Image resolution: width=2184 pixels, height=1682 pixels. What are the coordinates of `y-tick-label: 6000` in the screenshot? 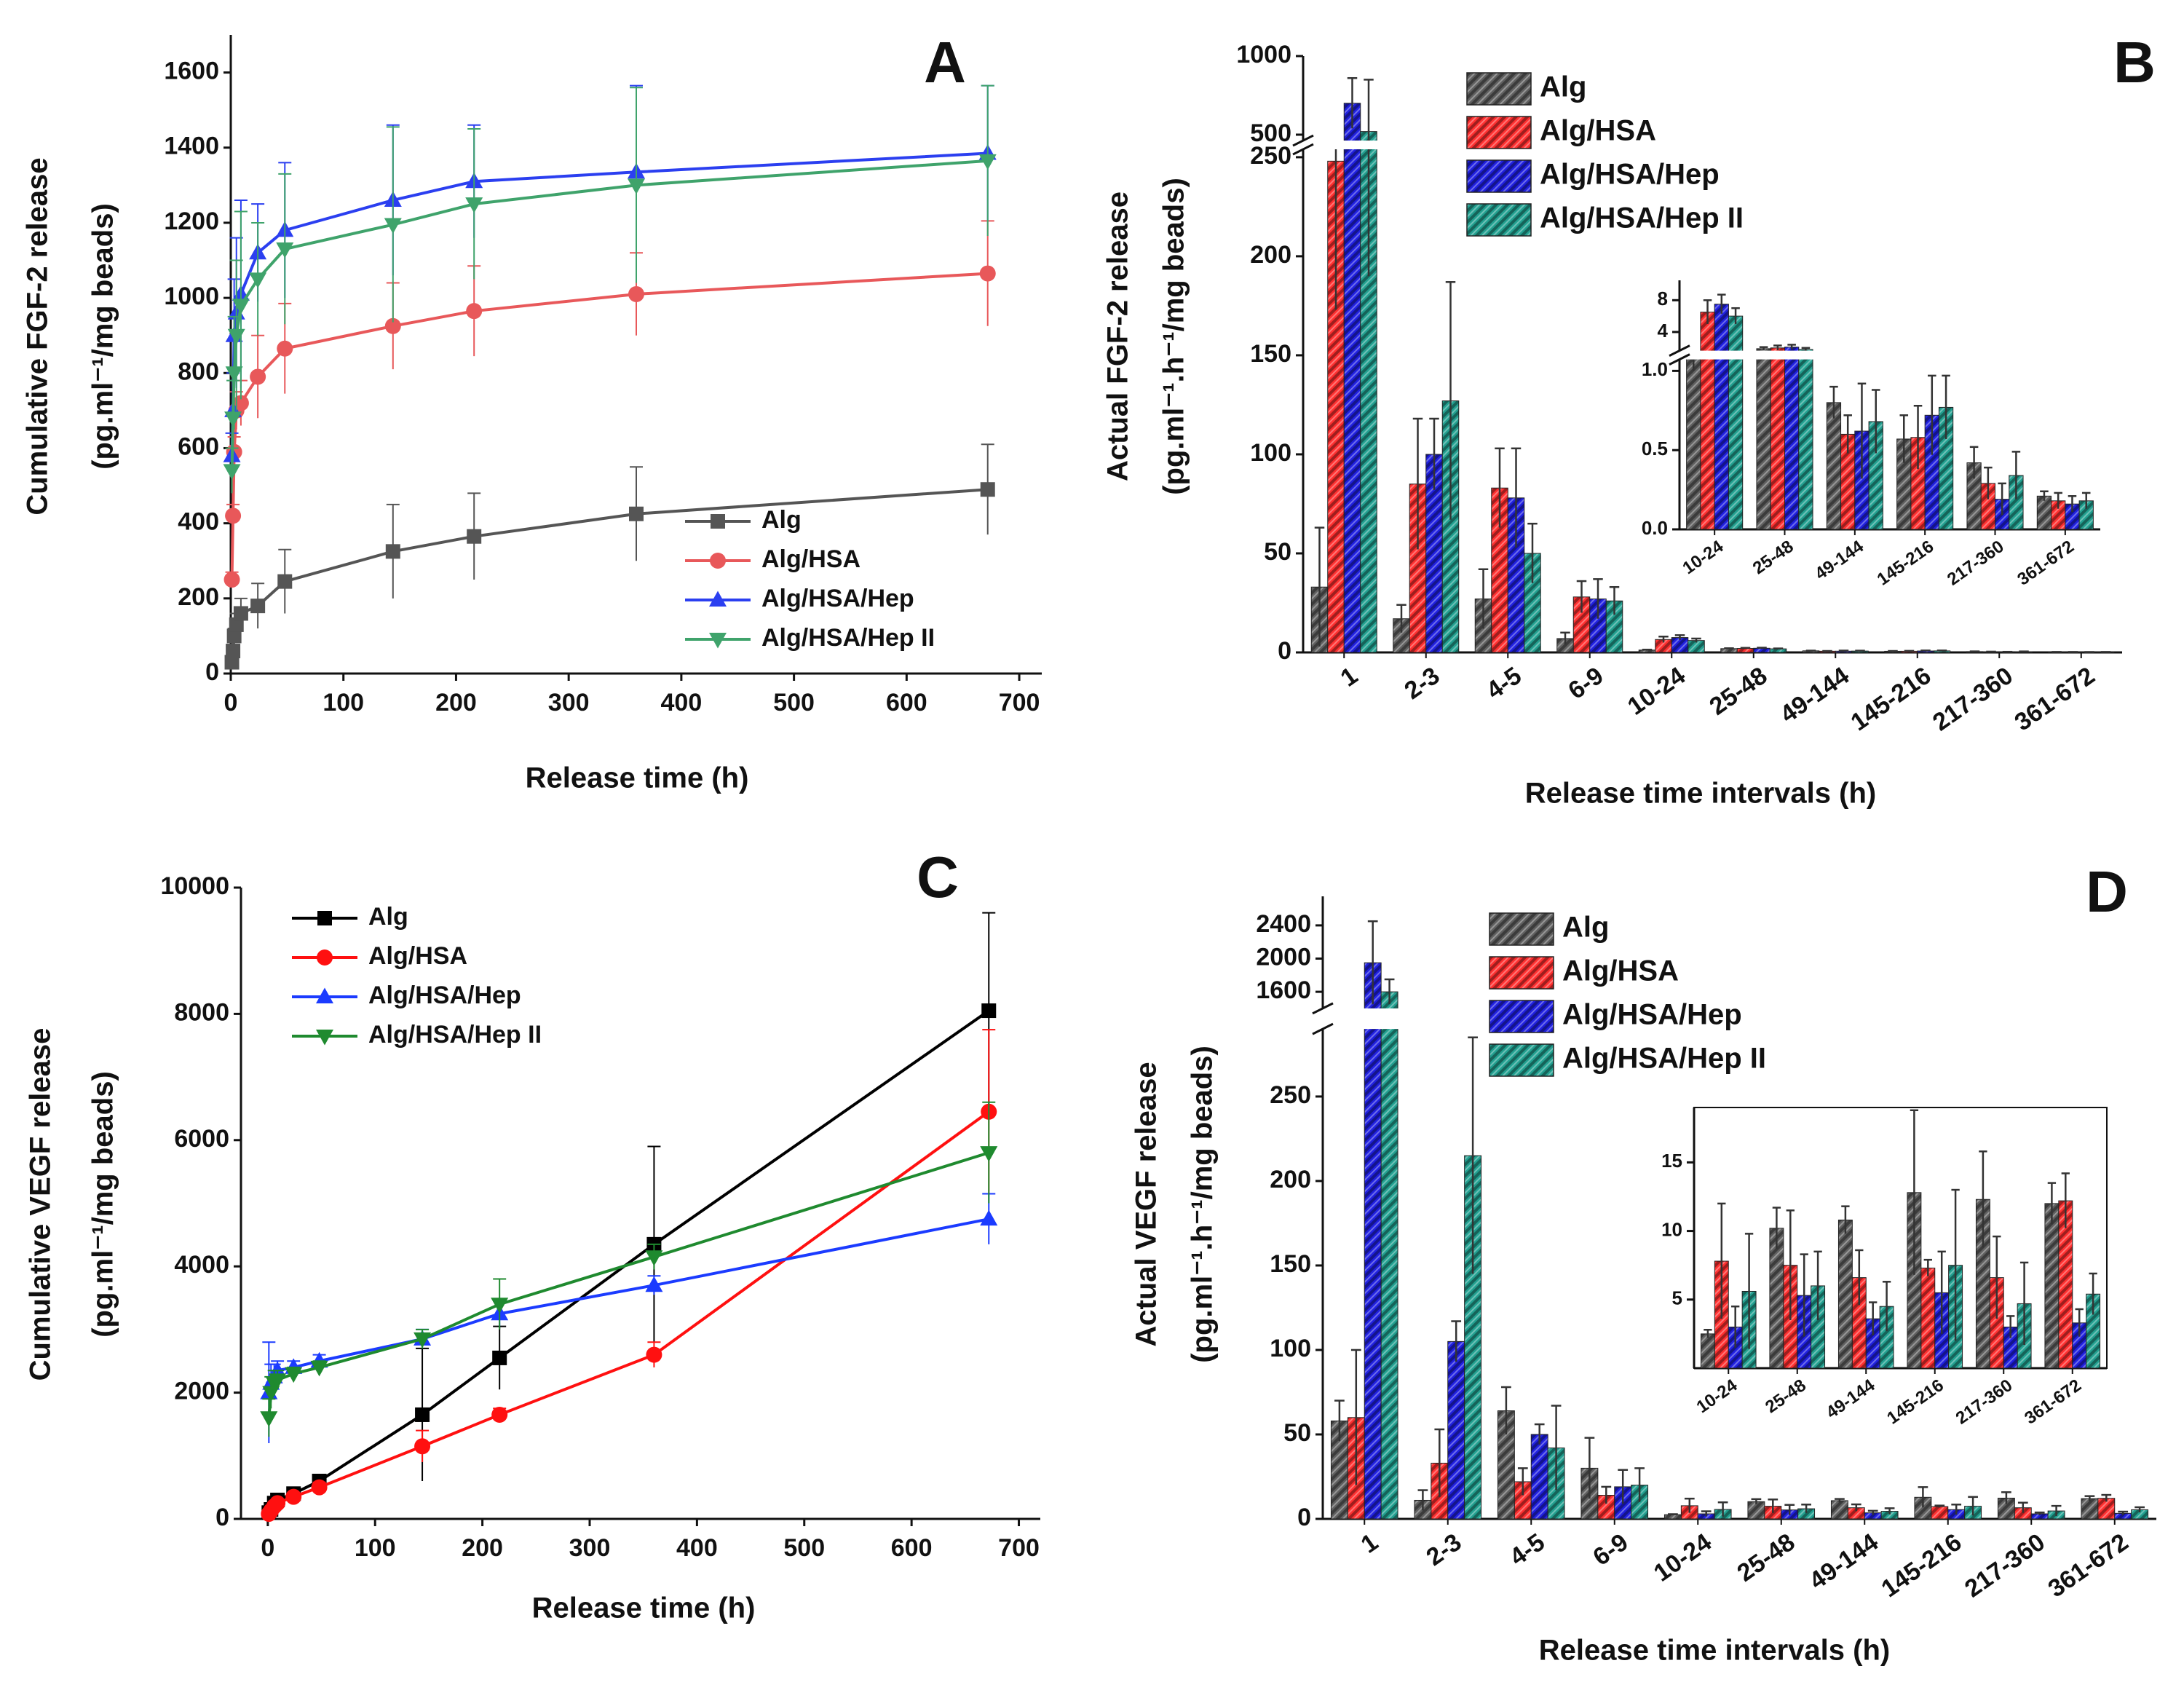 It's located at (201, 1139).